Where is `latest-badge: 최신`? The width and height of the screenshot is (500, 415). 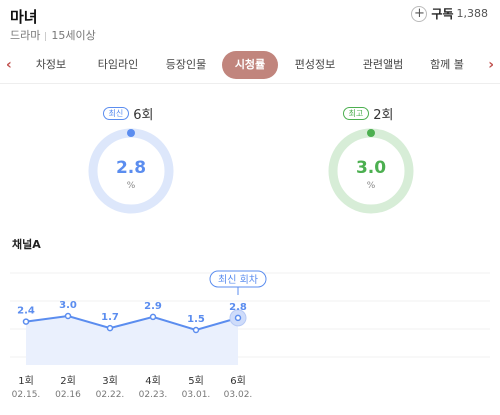
latest-badge: 최신 is located at coordinates (116, 113).